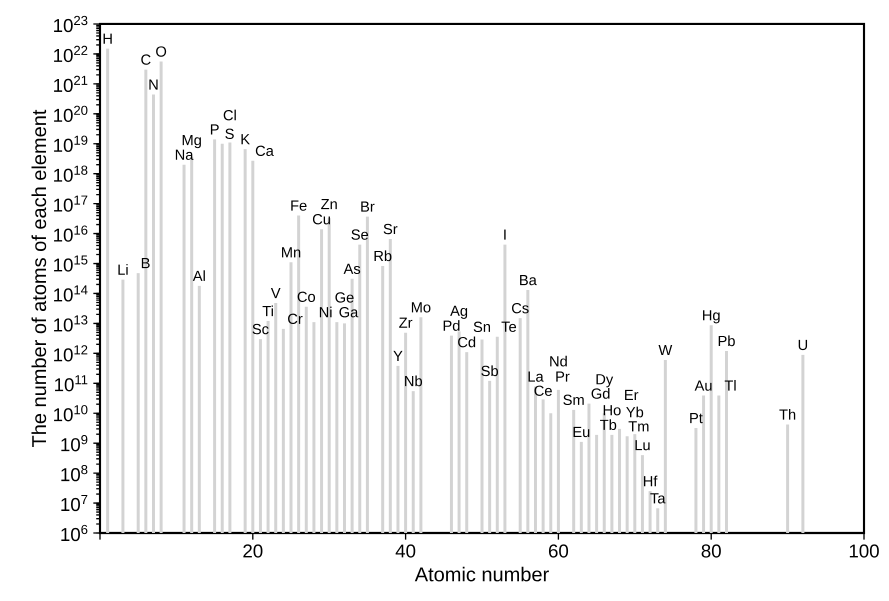 This screenshot has width=889, height=601. I want to click on annotation: Cl, so click(230, 115).